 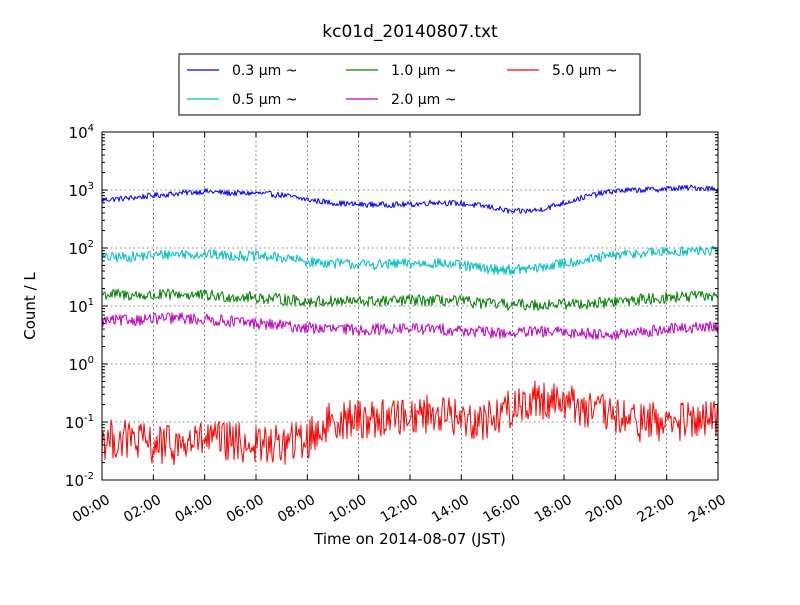 I want to click on legend: 0.3 μm ~ 0.5 μm ~ 1.0 μm ~ 2.0 μm ~ 5.0 μm ~, so click(x=409, y=84).